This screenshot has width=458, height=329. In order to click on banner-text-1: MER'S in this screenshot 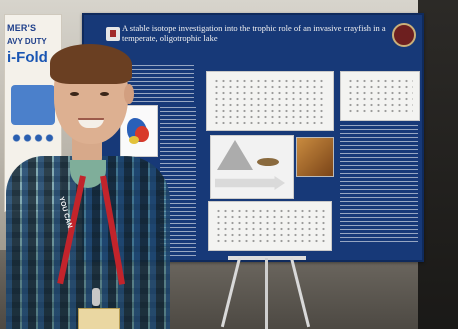, I will do `click(22, 28)`.